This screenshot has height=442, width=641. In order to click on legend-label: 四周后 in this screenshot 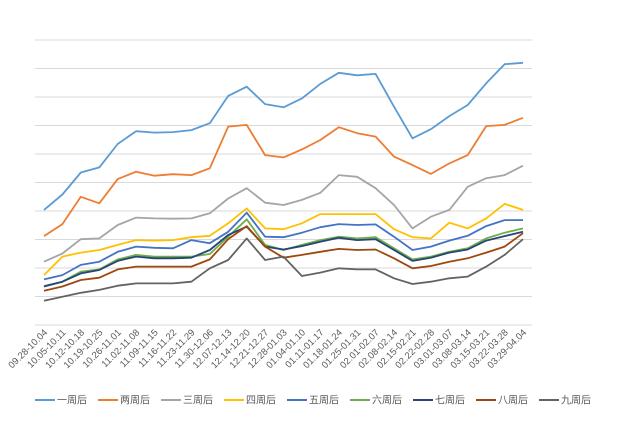, I will do `click(261, 401)`.